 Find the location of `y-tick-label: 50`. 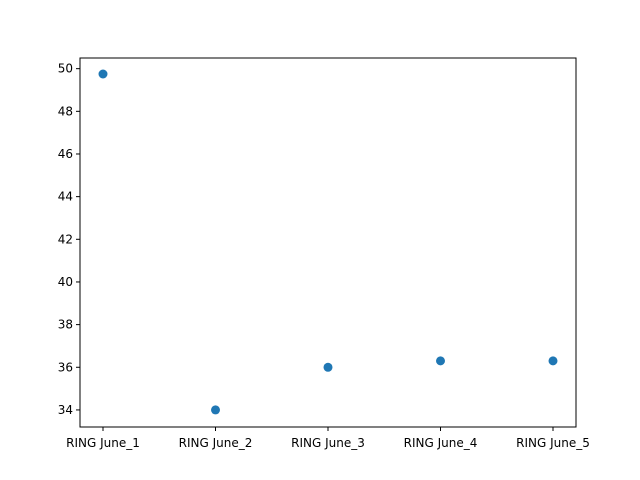

y-tick-label: 50 is located at coordinates (65, 69).